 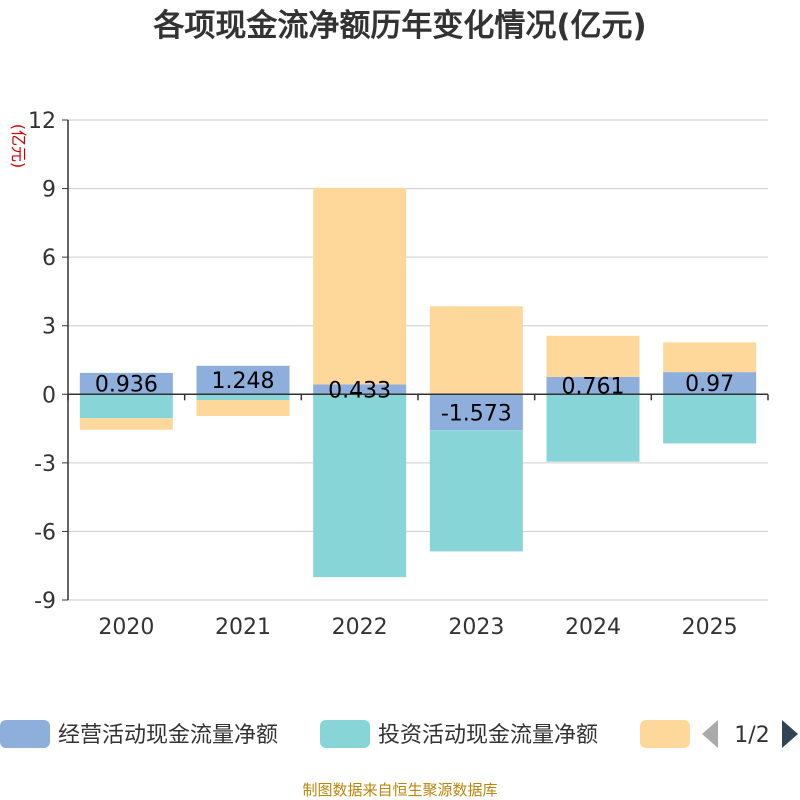 What do you see at coordinates (49, 190) in the screenshot?
I see `y-tick-label: 9` at bounding box center [49, 190].